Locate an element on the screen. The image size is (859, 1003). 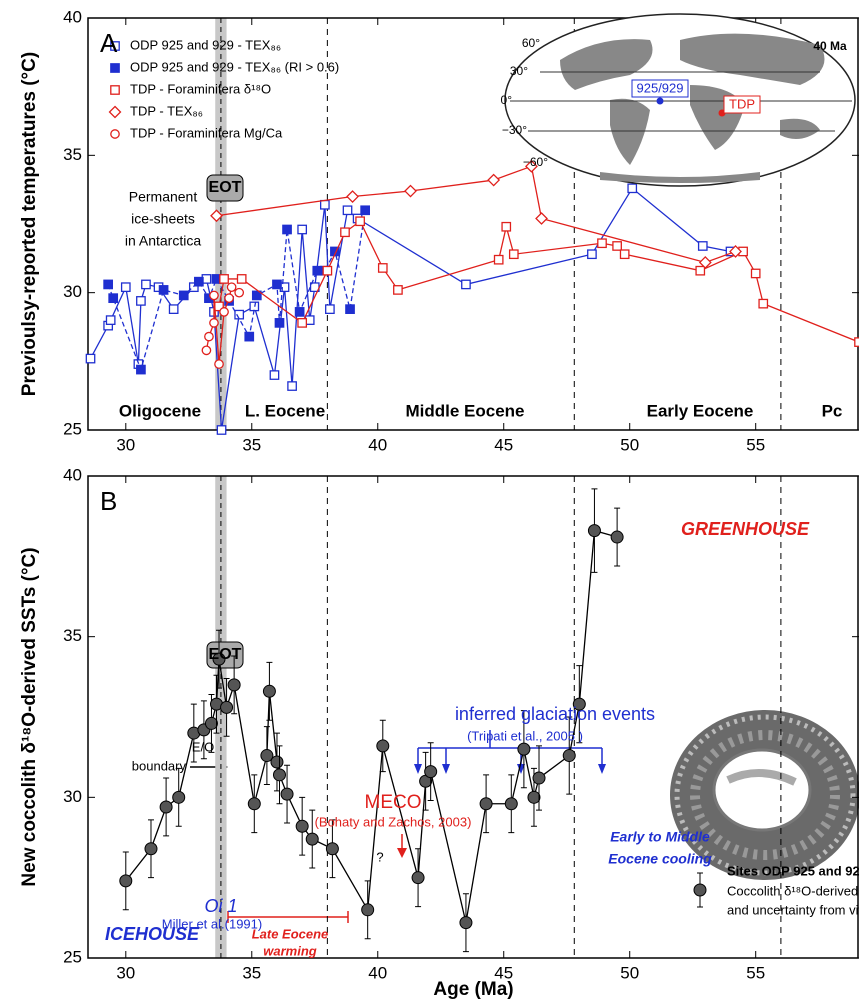
annotation: −30° is located at coordinates (514, 130).